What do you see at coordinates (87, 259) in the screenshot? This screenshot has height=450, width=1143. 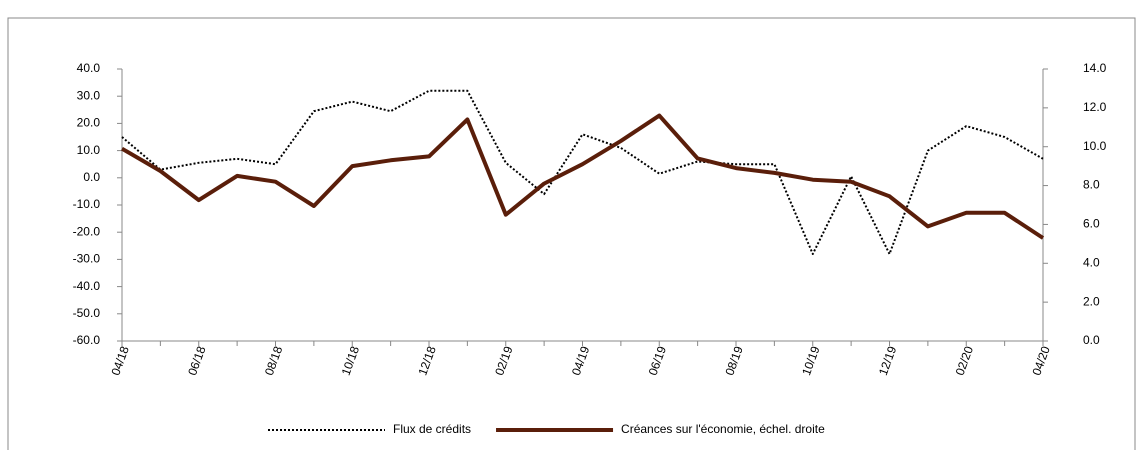 I see `y-tick-label: -30.0` at bounding box center [87, 259].